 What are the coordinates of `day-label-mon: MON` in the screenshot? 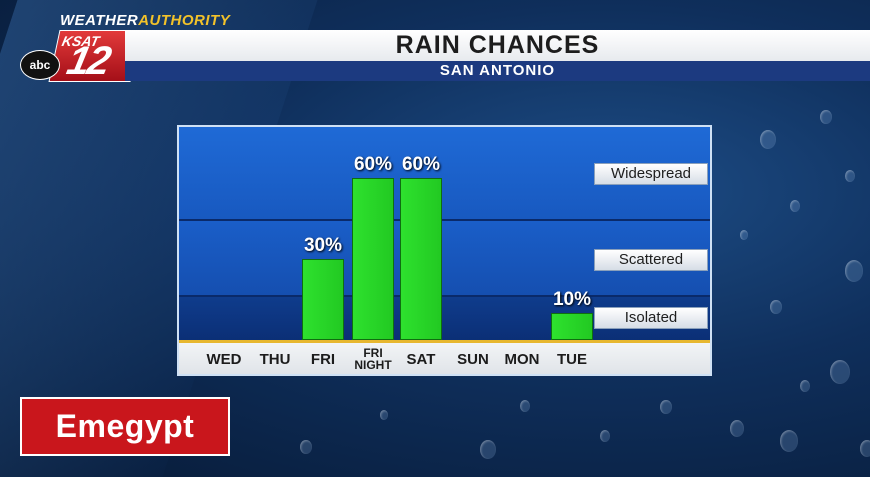 It's located at (522, 360).